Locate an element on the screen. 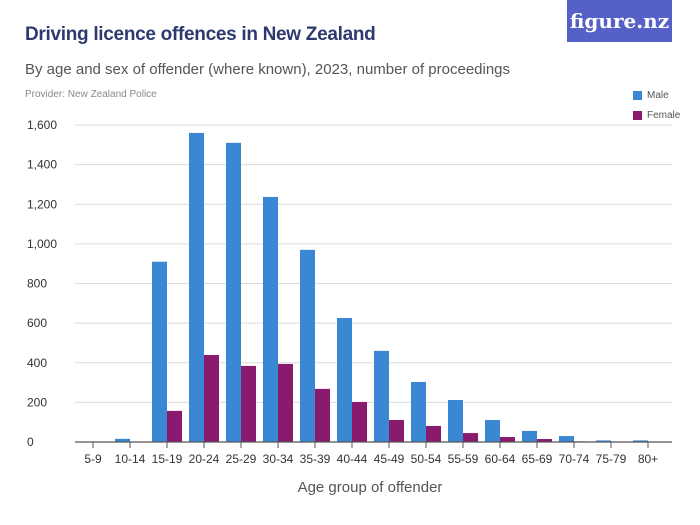 This screenshot has height=525, width=700. x-tick-label: 45-49 is located at coordinates (389, 459).